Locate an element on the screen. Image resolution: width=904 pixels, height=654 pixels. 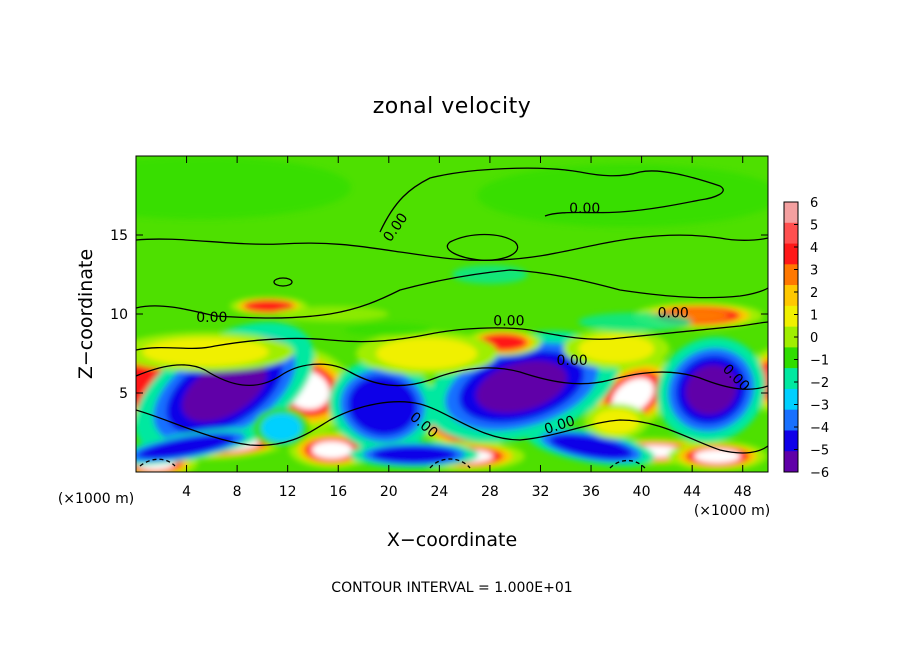
contour-label-4: 0.00 is located at coordinates (584, 209).